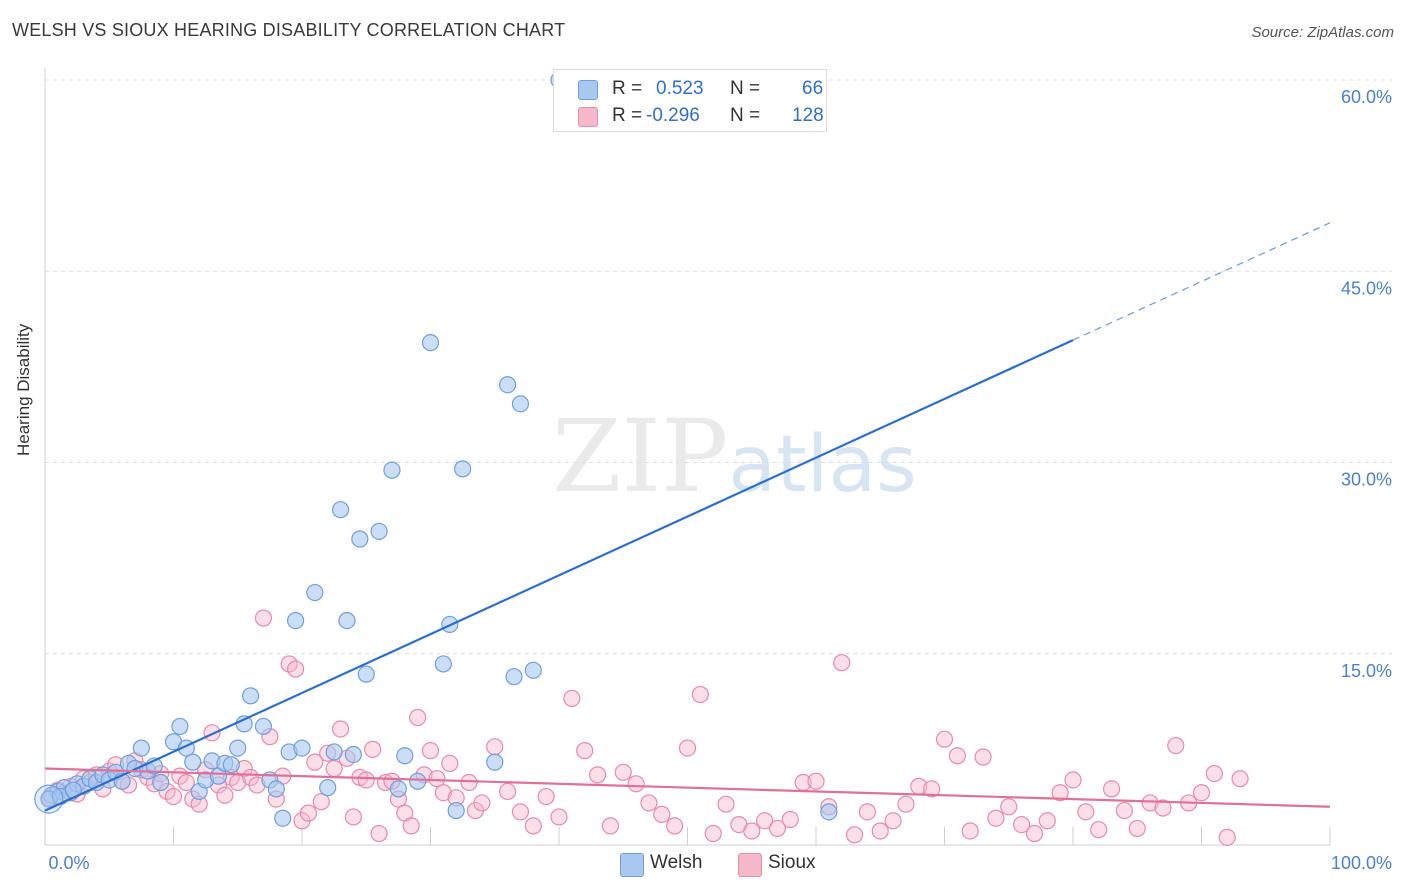 This screenshot has height=892, width=1406. I want to click on legend-n-value: 128, so click(808, 115).